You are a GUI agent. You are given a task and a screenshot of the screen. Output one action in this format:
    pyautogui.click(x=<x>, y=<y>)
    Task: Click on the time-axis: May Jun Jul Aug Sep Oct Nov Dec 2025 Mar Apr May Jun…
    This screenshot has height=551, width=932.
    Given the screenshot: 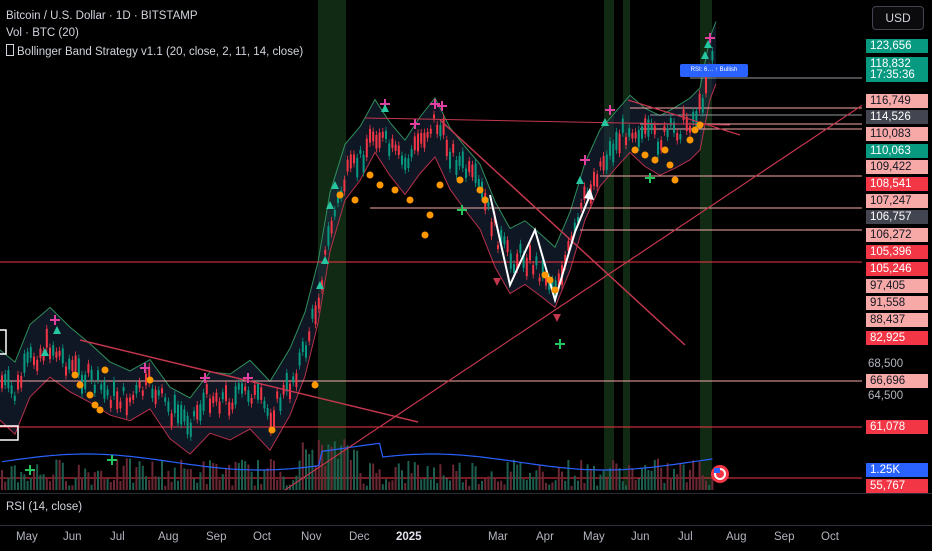 What is the action you would take?
    pyautogui.click(x=466, y=538)
    